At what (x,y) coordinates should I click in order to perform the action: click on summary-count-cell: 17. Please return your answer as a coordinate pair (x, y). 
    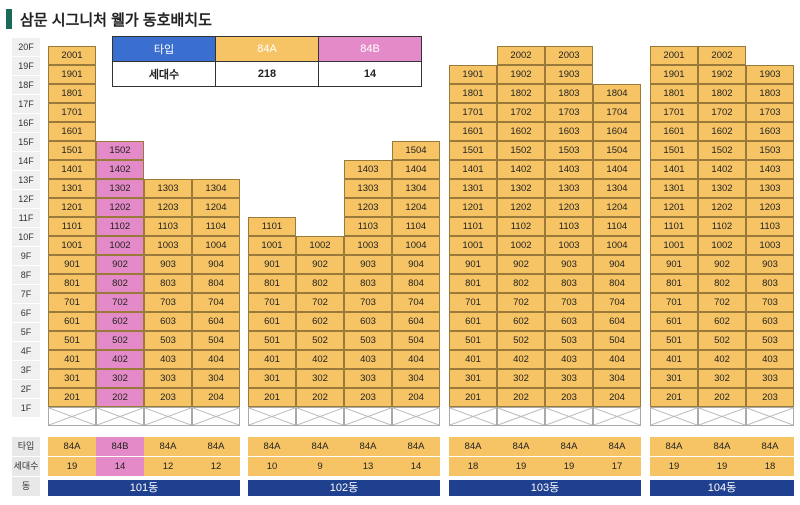
    Looking at the image, I should click on (617, 466).